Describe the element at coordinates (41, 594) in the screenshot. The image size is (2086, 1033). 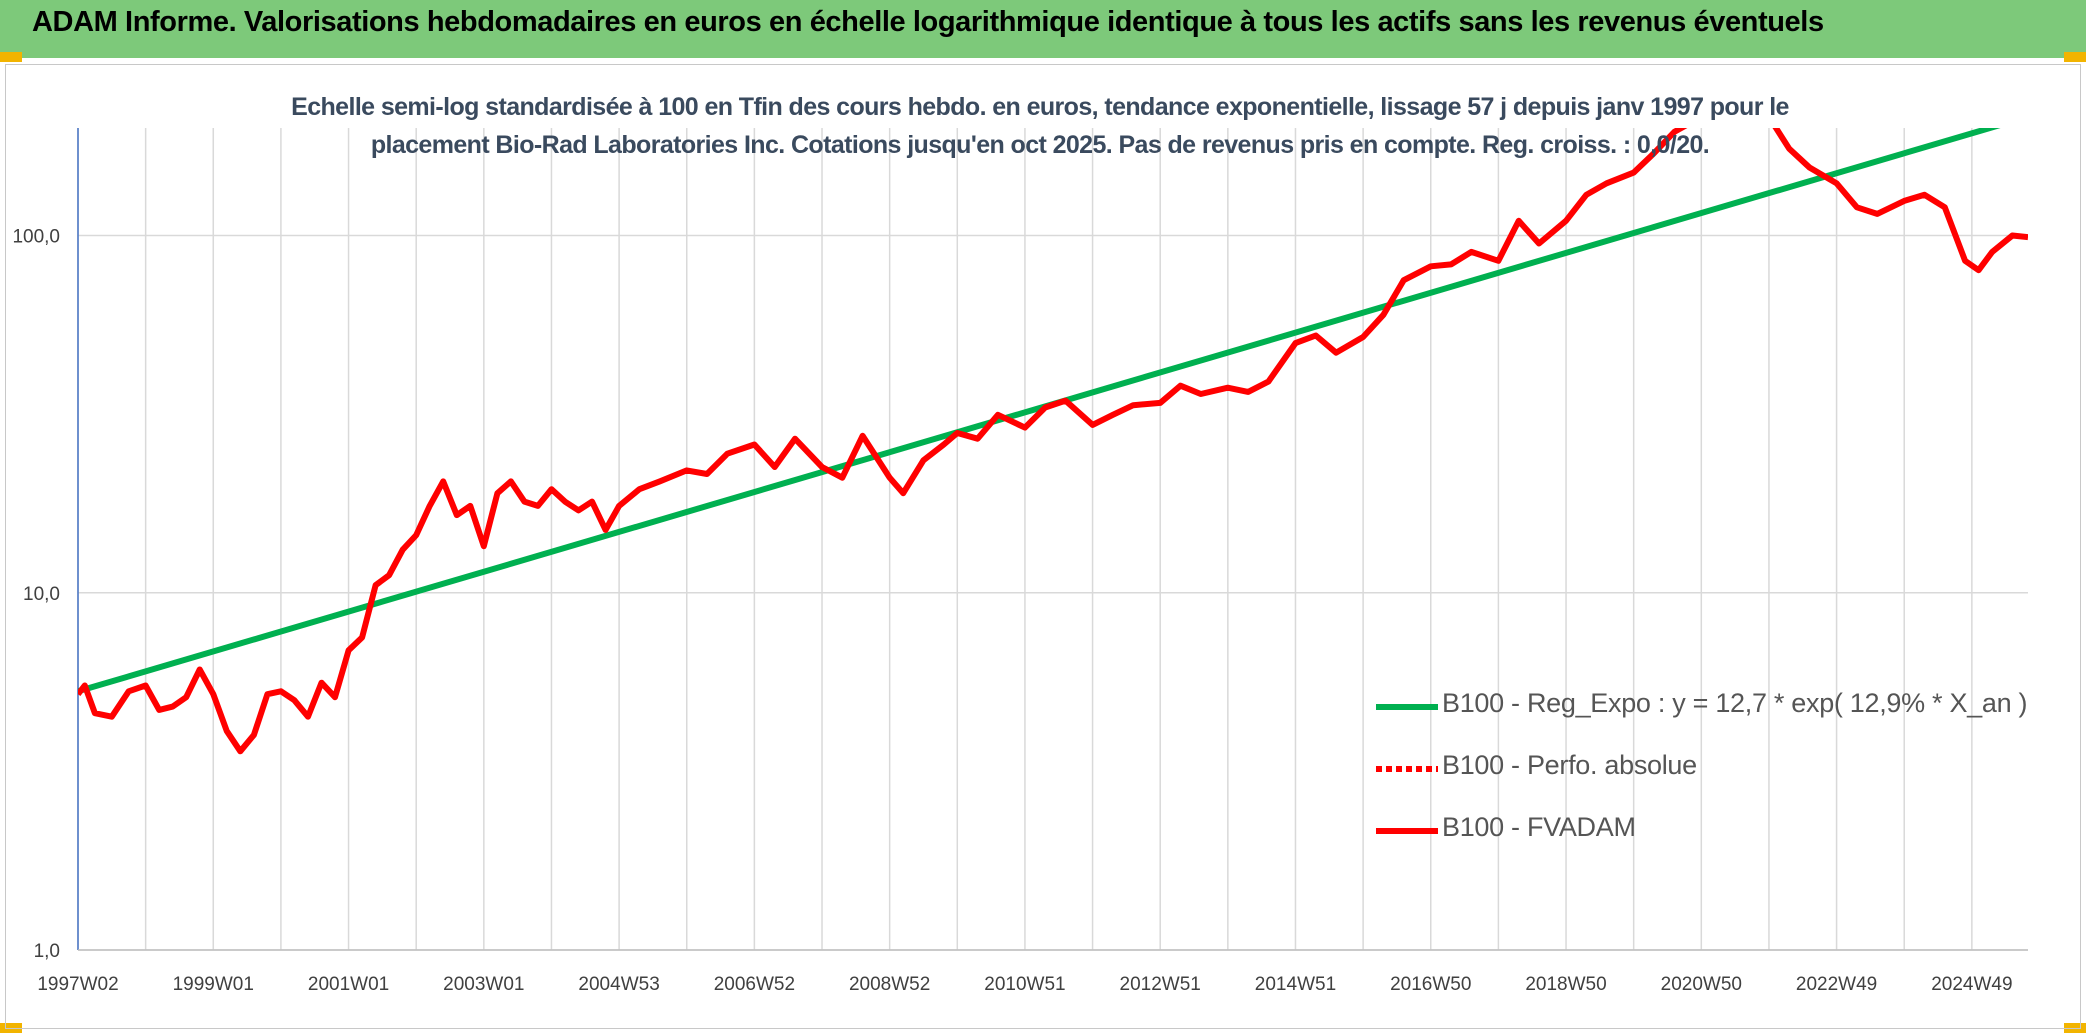
I see `y-tick-label: 10,0` at that location.